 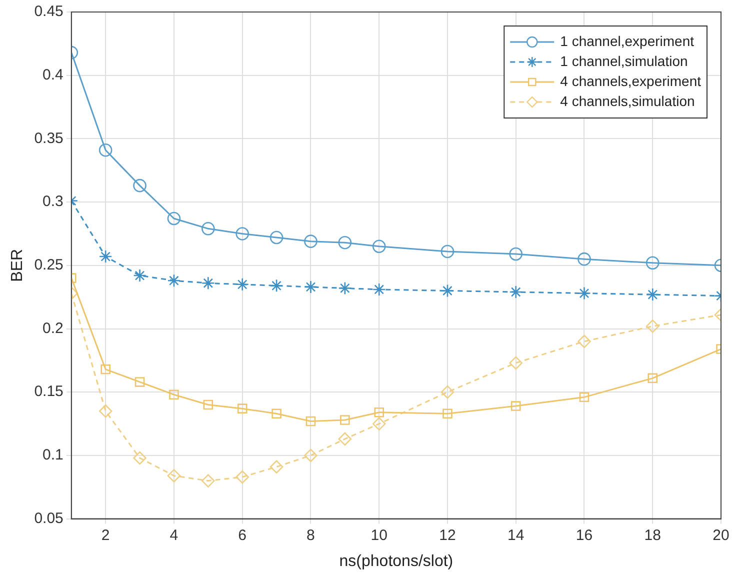 What do you see at coordinates (49, 391) in the screenshot?
I see `y-tick-label: 0.15` at bounding box center [49, 391].